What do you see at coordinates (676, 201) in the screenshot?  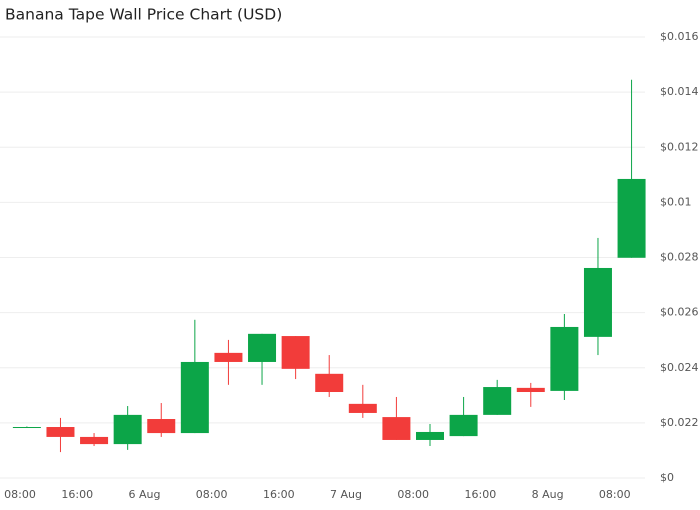 I see `y-tick-label: $0.01` at bounding box center [676, 201].